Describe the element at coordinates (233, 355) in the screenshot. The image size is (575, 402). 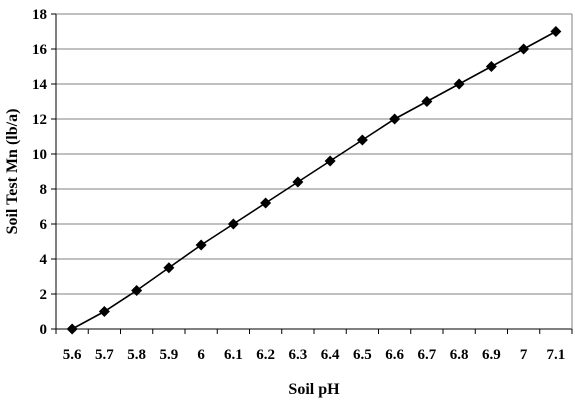
I see `x-tick-label-6.1: 6.1` at that location.